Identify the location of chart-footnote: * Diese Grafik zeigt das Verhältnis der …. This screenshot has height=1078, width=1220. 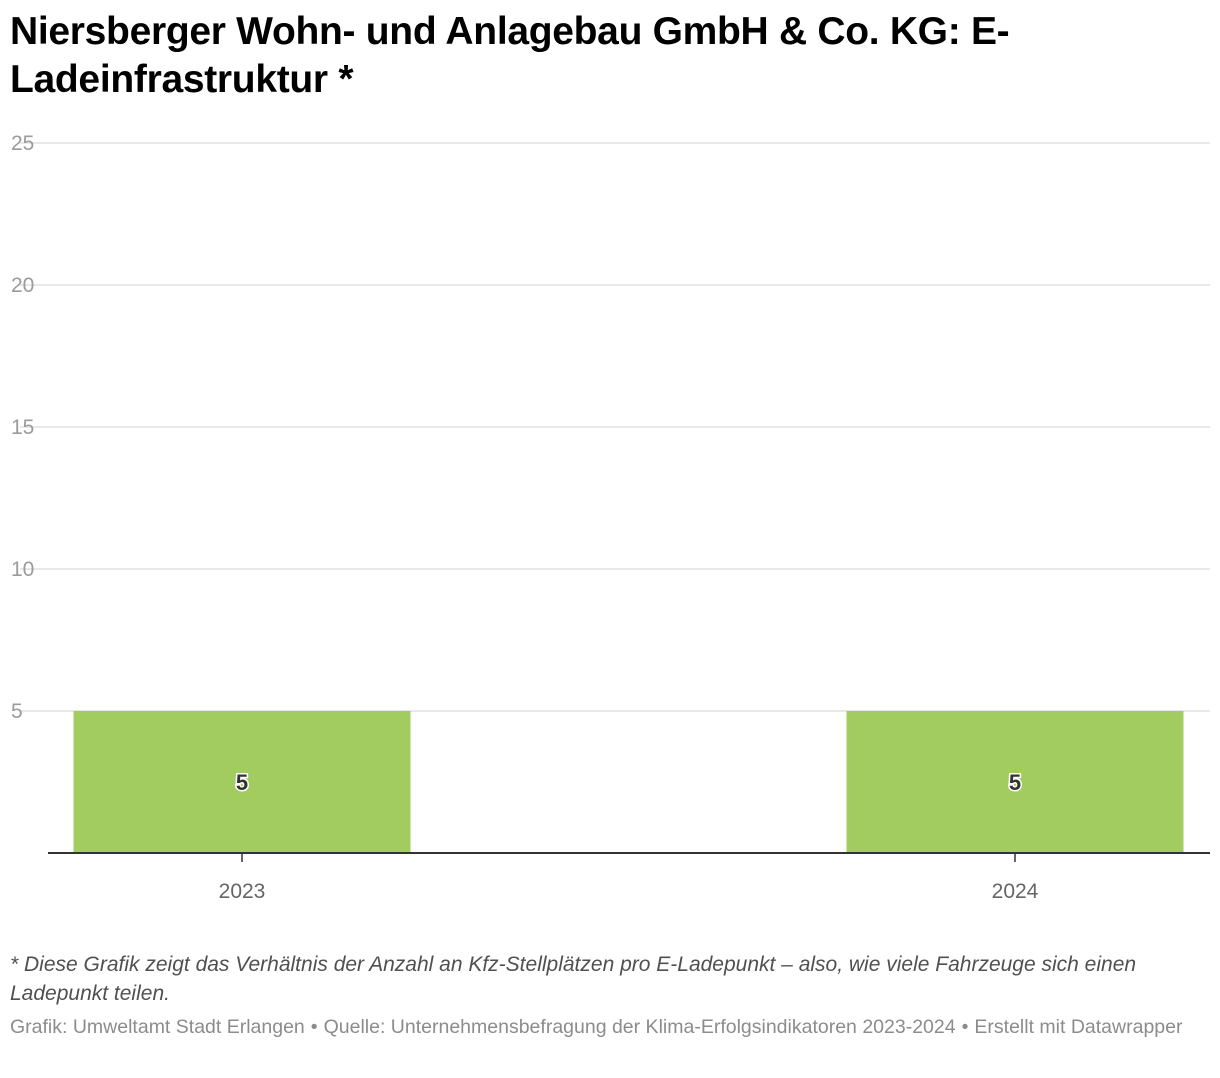
(573, 979).